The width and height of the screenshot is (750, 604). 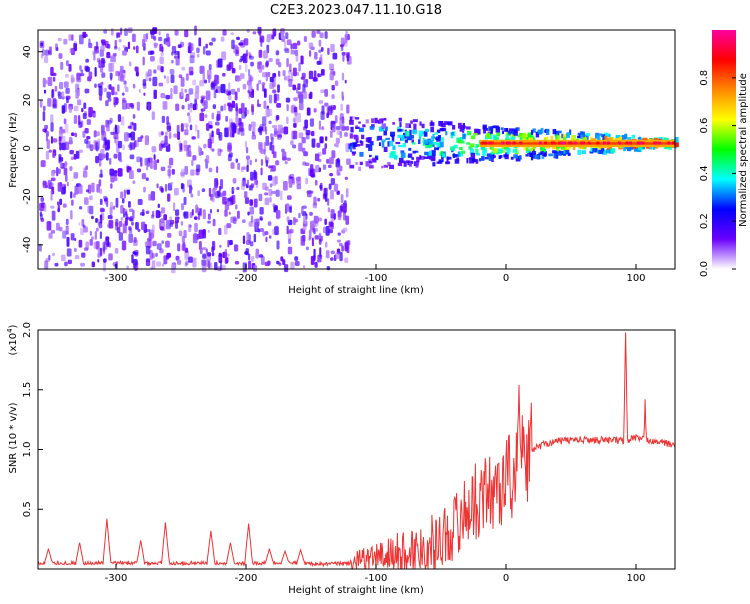 What do you see at coordinates (27, 390) in the screenshot?
I see `y-tick-label: 1.5` at bounding box center [27, 390].